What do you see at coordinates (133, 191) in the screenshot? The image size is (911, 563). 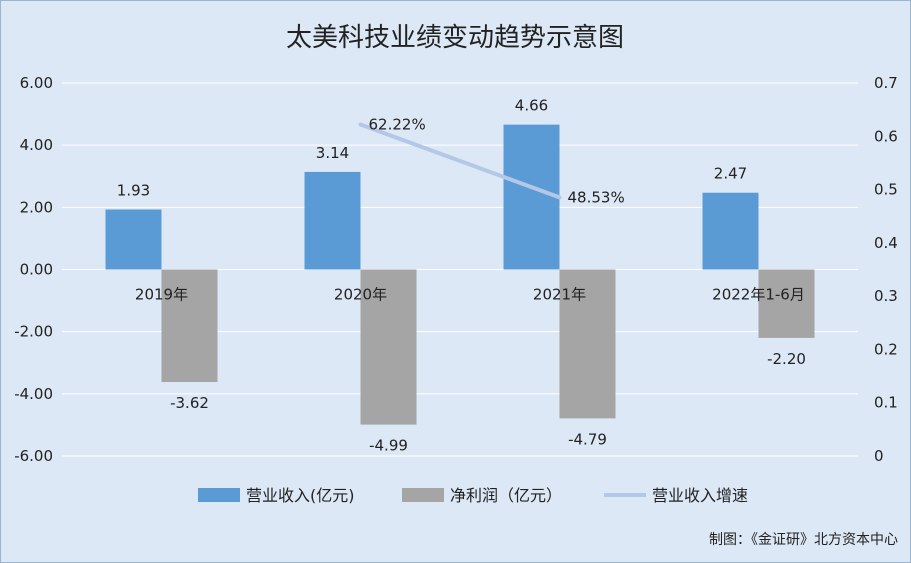 I see `data-label: 1.93` at bounding box center [133, 191].